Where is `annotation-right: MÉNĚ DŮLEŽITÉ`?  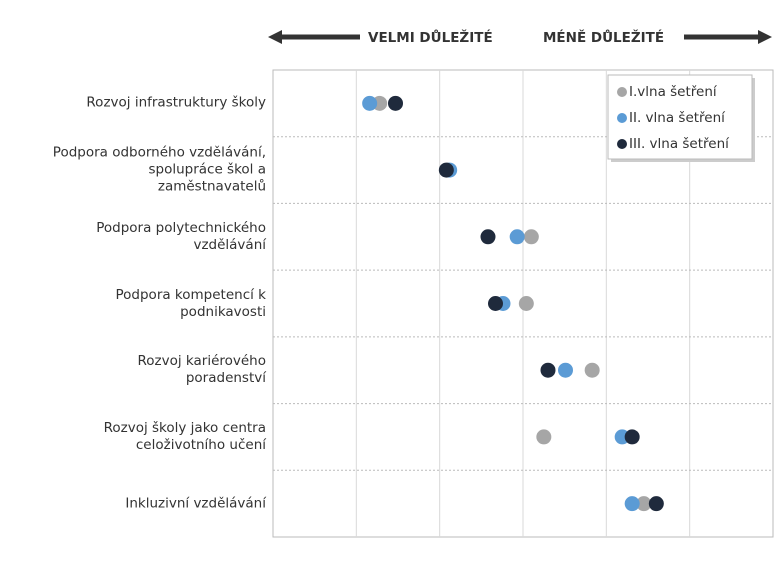
annotation-right: MÉNĚ DŮLEŽITÉ is located at coordinates (603, 37).